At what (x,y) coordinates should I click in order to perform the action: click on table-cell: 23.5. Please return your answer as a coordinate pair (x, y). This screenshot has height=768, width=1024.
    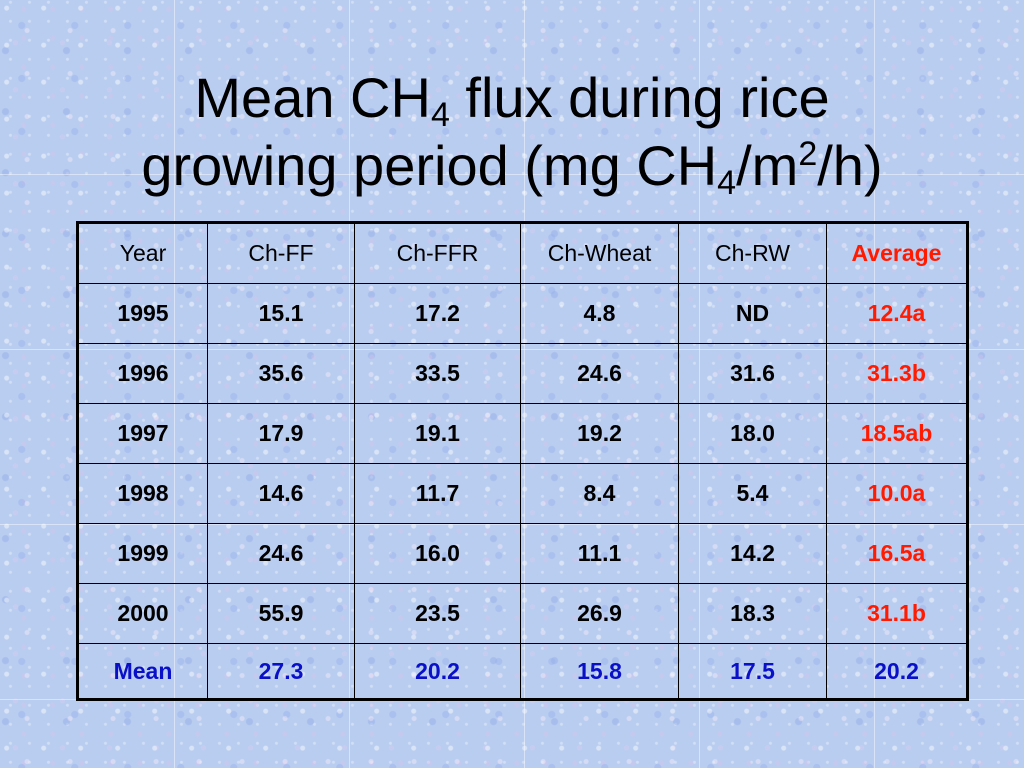
    Looking at the image, I should click on (437, 613).